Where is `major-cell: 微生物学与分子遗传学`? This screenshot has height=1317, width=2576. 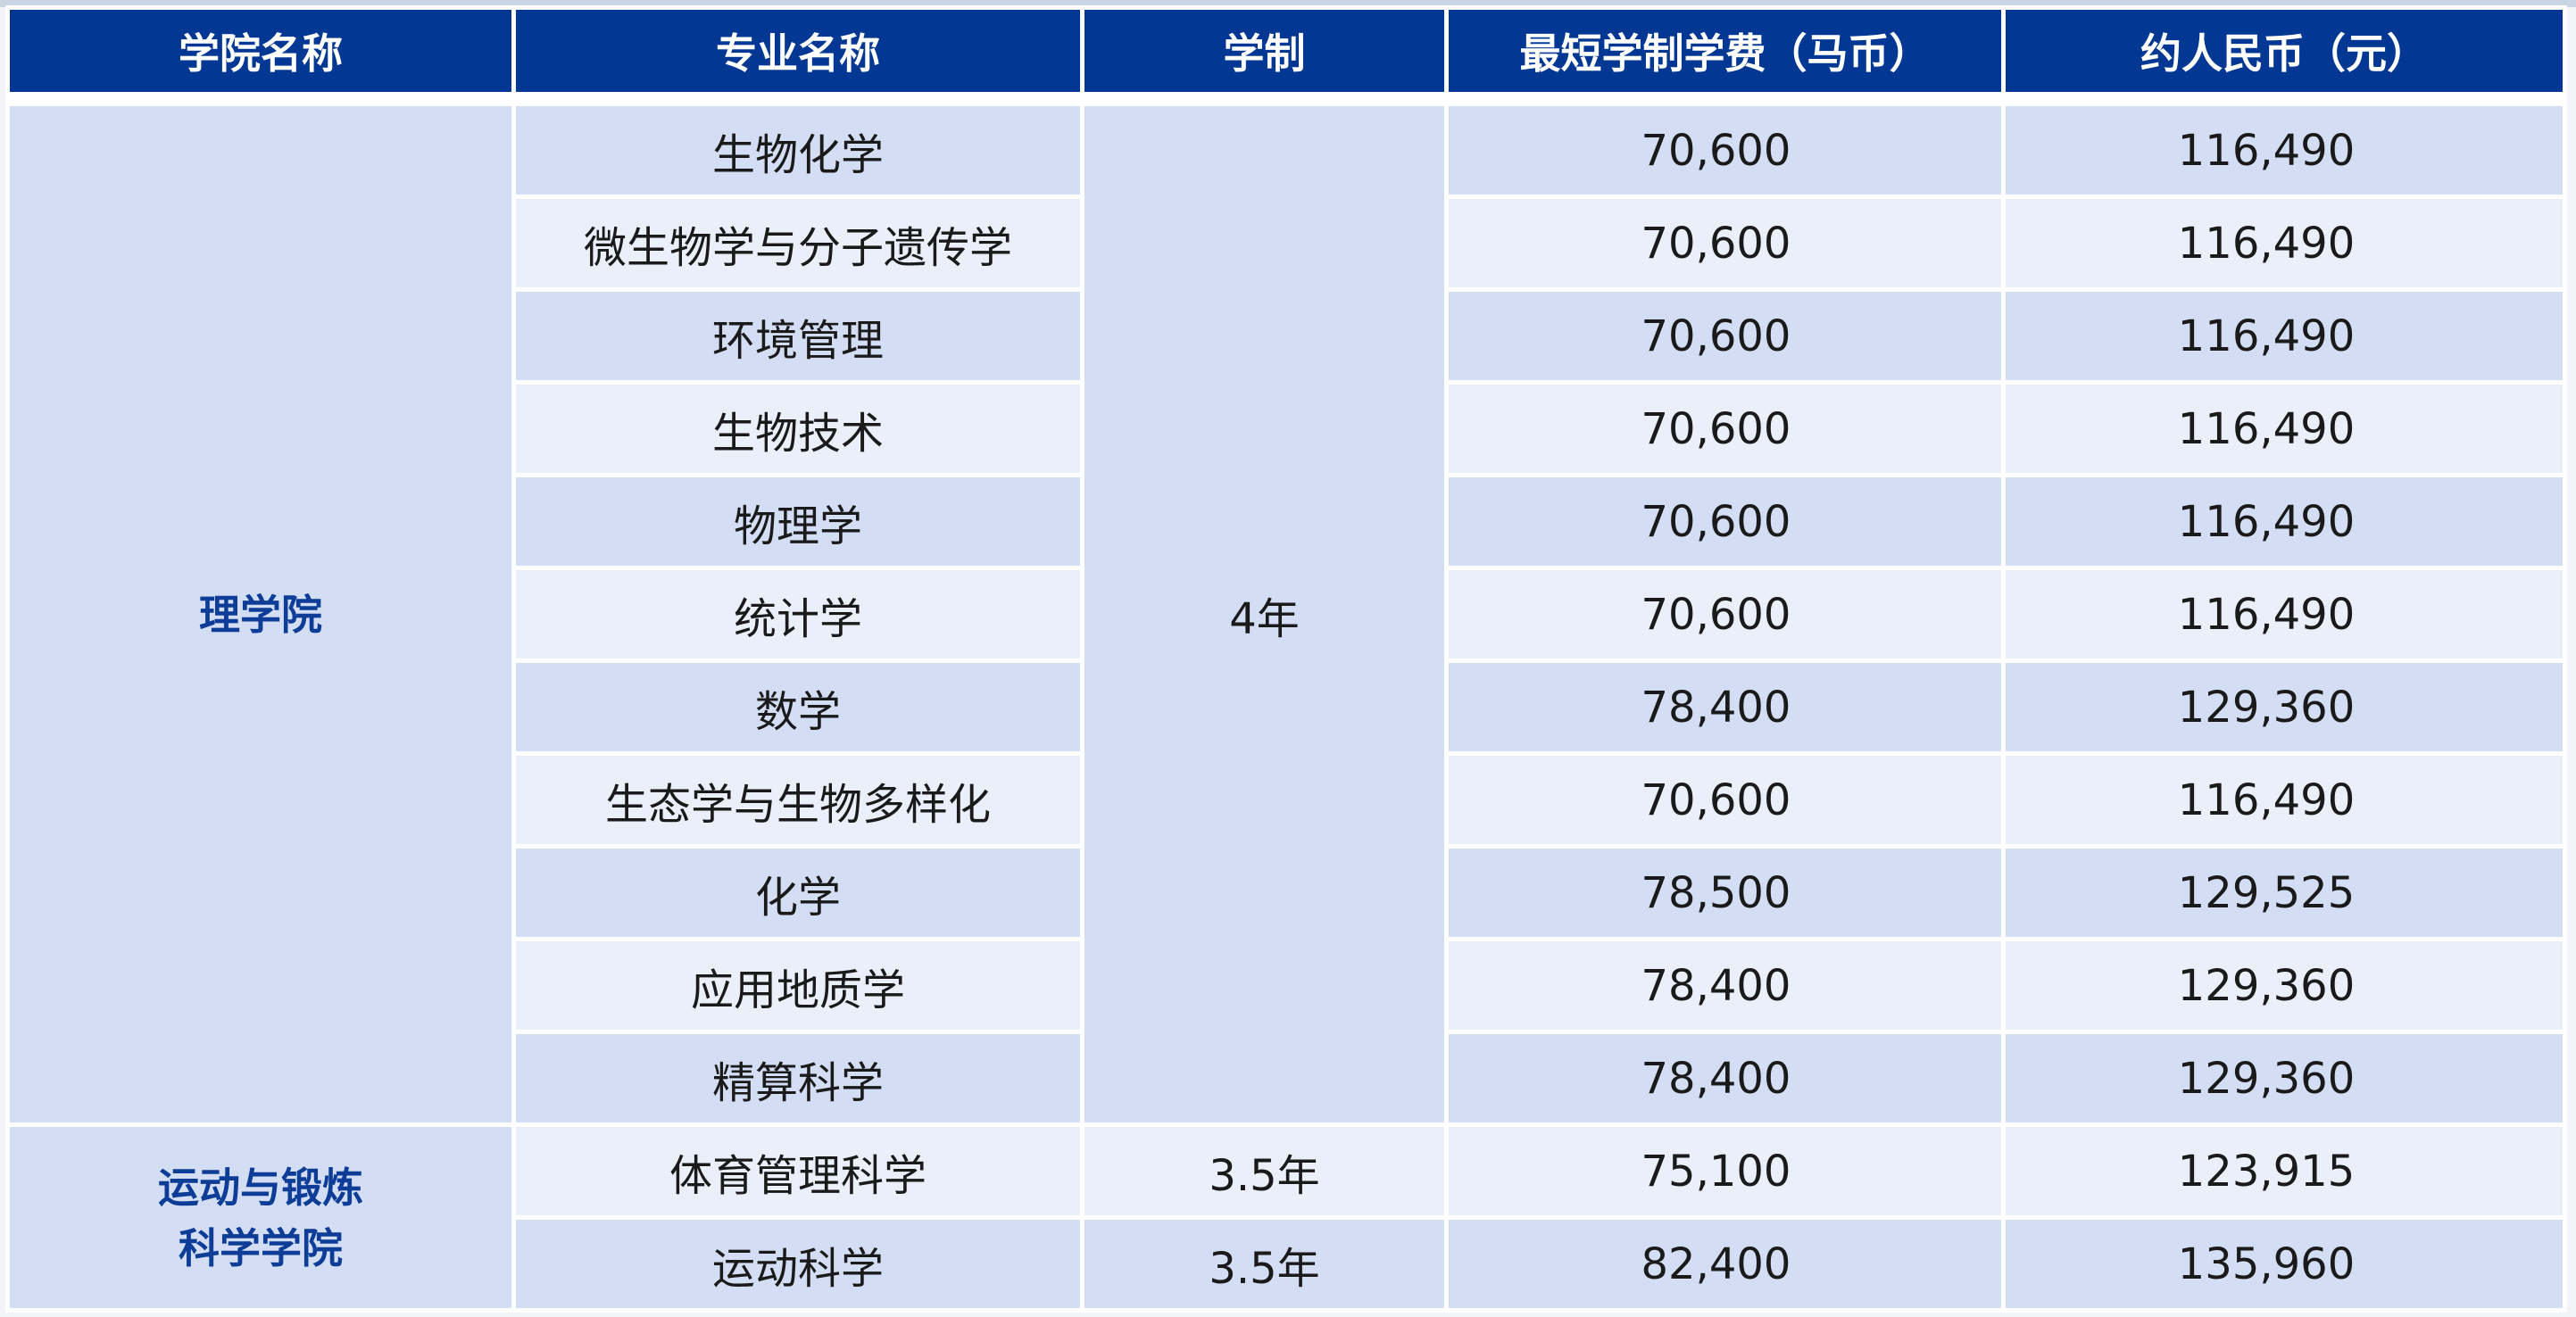 major-cell: 微生物学与分子遗传学 is located at coordinates (798, 243).